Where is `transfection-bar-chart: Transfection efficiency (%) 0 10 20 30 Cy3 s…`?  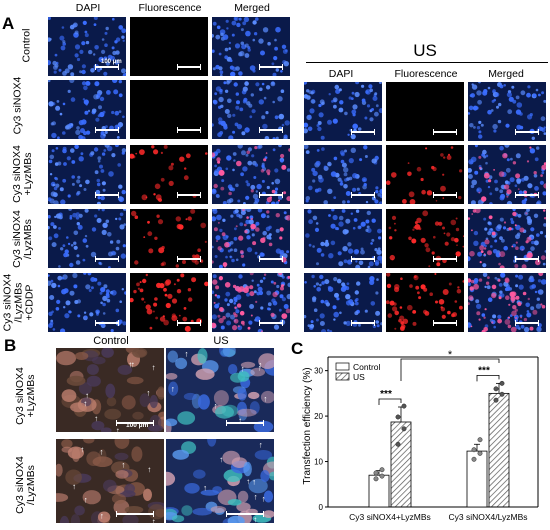 transfection-bar-chart: Transfection efficiency (%) 0 10 20 30 Cy3 s… is located at coordinates (420, 435).